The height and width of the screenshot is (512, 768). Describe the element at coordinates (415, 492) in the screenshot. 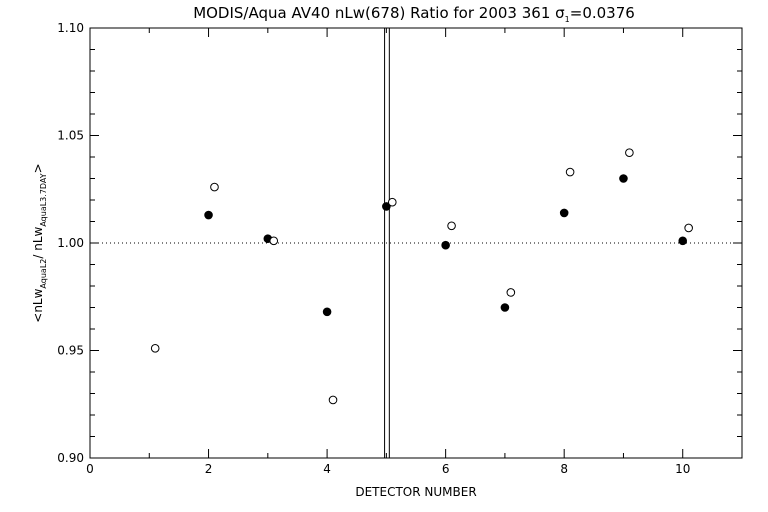

I see `x-axis-label: DETECTOR NUMBER` at that location.